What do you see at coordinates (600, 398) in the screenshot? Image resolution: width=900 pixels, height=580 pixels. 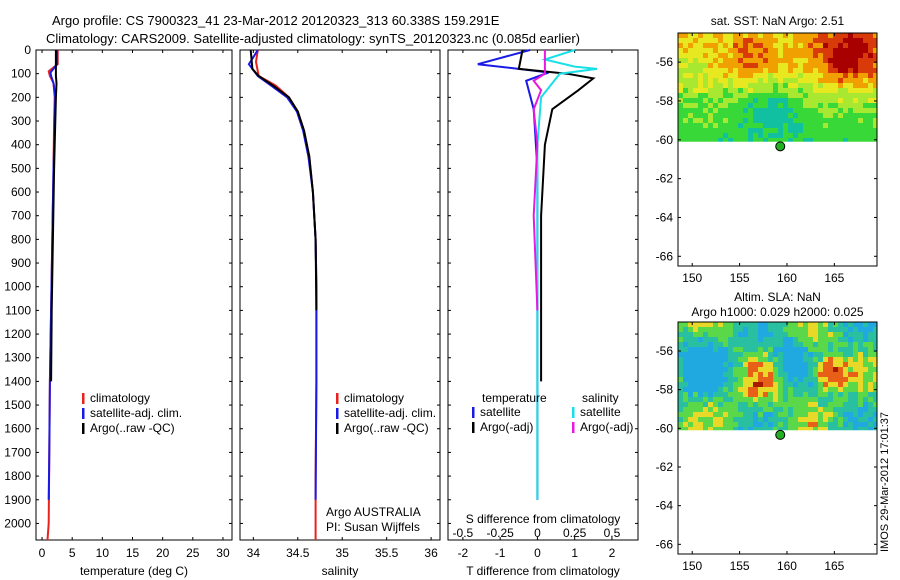 I see `legend-title-salinity: salinity` at bounding box center [600, 398].